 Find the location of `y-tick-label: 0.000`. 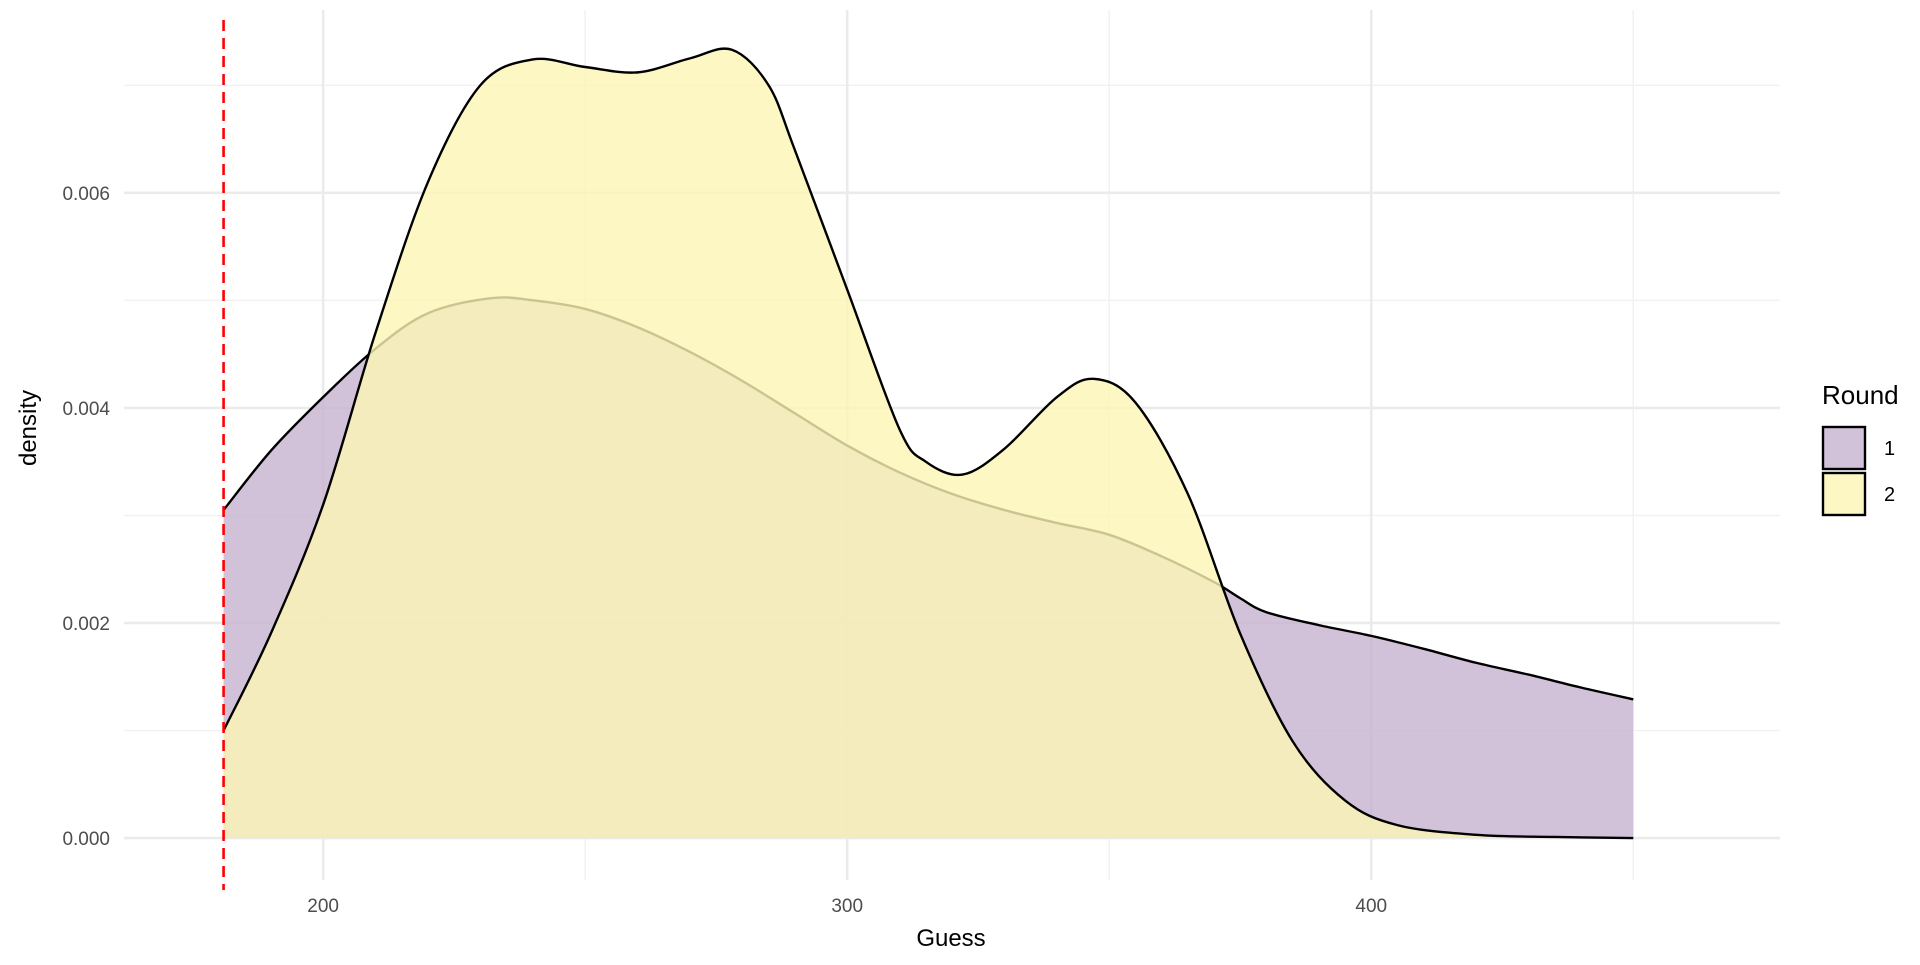

y-tick-label: 0.000 is located at coordinates (86, 839).